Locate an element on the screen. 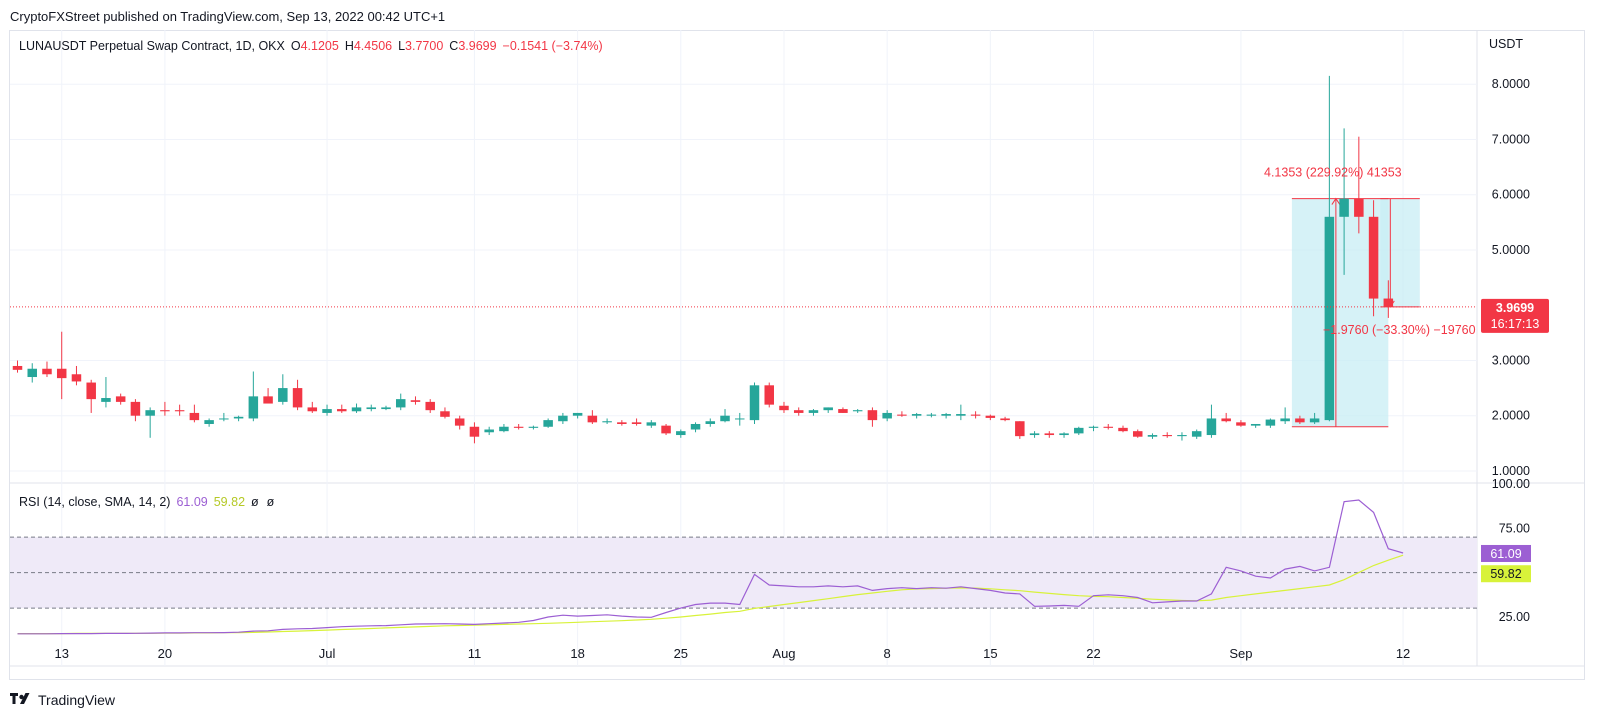  x-tick-label: Sep is located at coordinates (1240, 653).